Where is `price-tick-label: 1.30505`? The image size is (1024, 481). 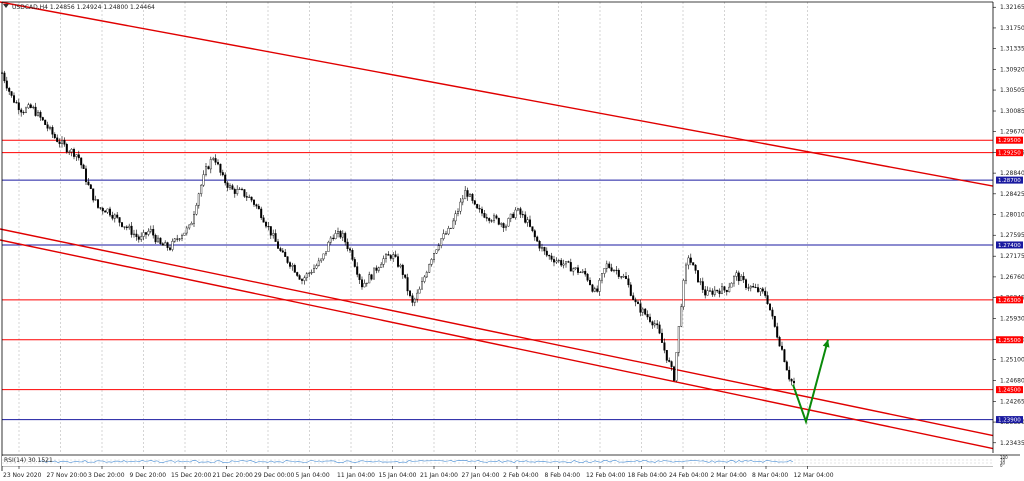
price-tick-label: 1.30505 is located at coordinates (1012, 90).